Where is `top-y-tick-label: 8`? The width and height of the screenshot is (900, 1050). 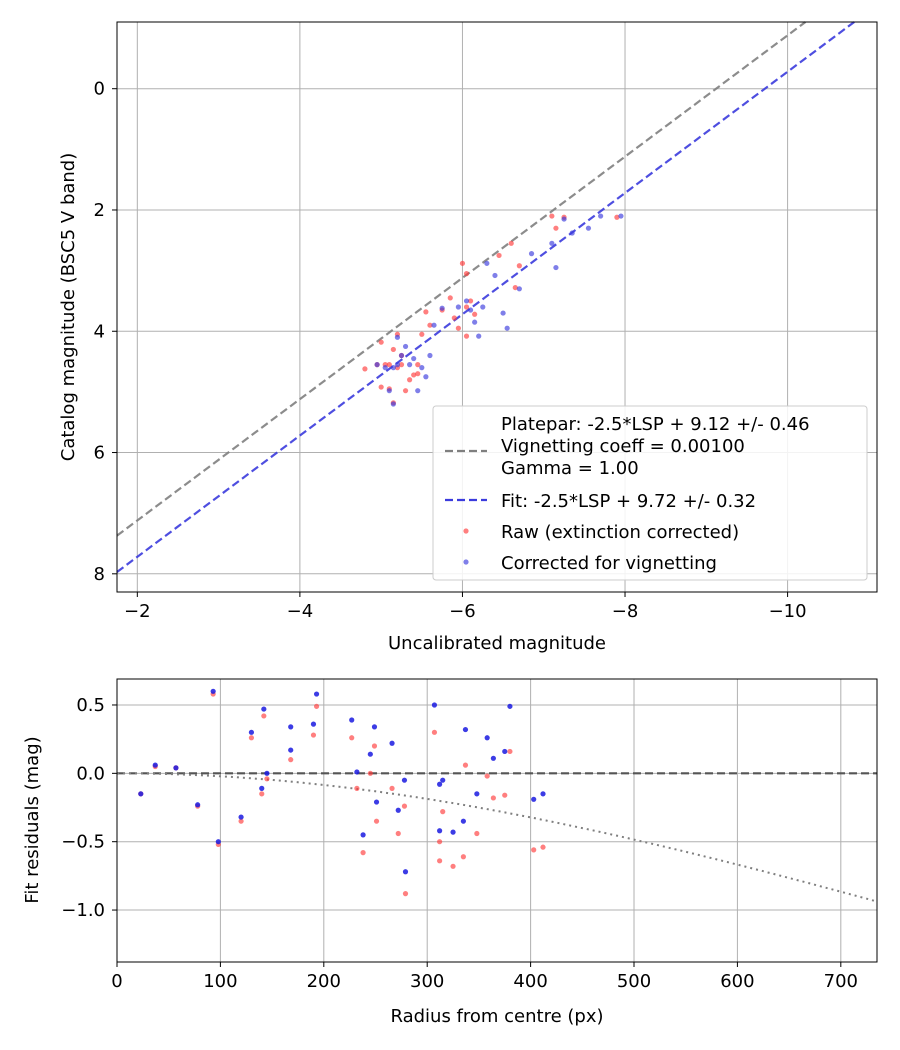
top-y-tick-label: 8 is located at coordinates (99, 574).